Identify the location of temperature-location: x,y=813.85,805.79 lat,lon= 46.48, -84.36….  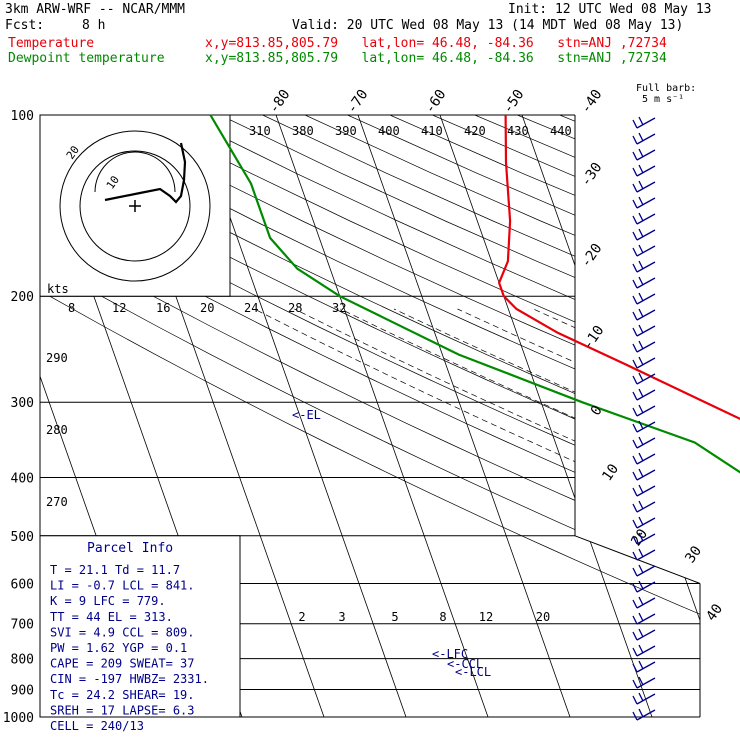
(436, 43).